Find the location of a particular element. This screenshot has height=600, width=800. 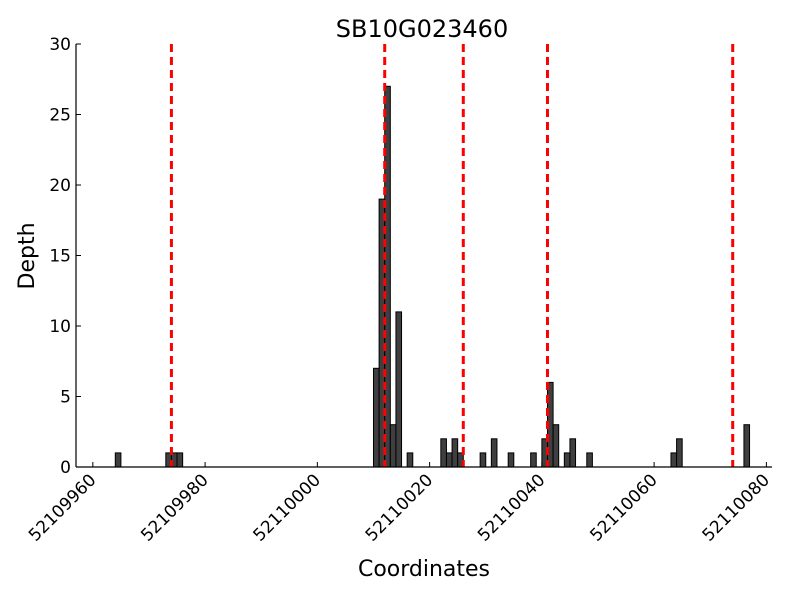

y-ticks: 0 5 10 15 20 25 30 is located at coordinates (65, 256).